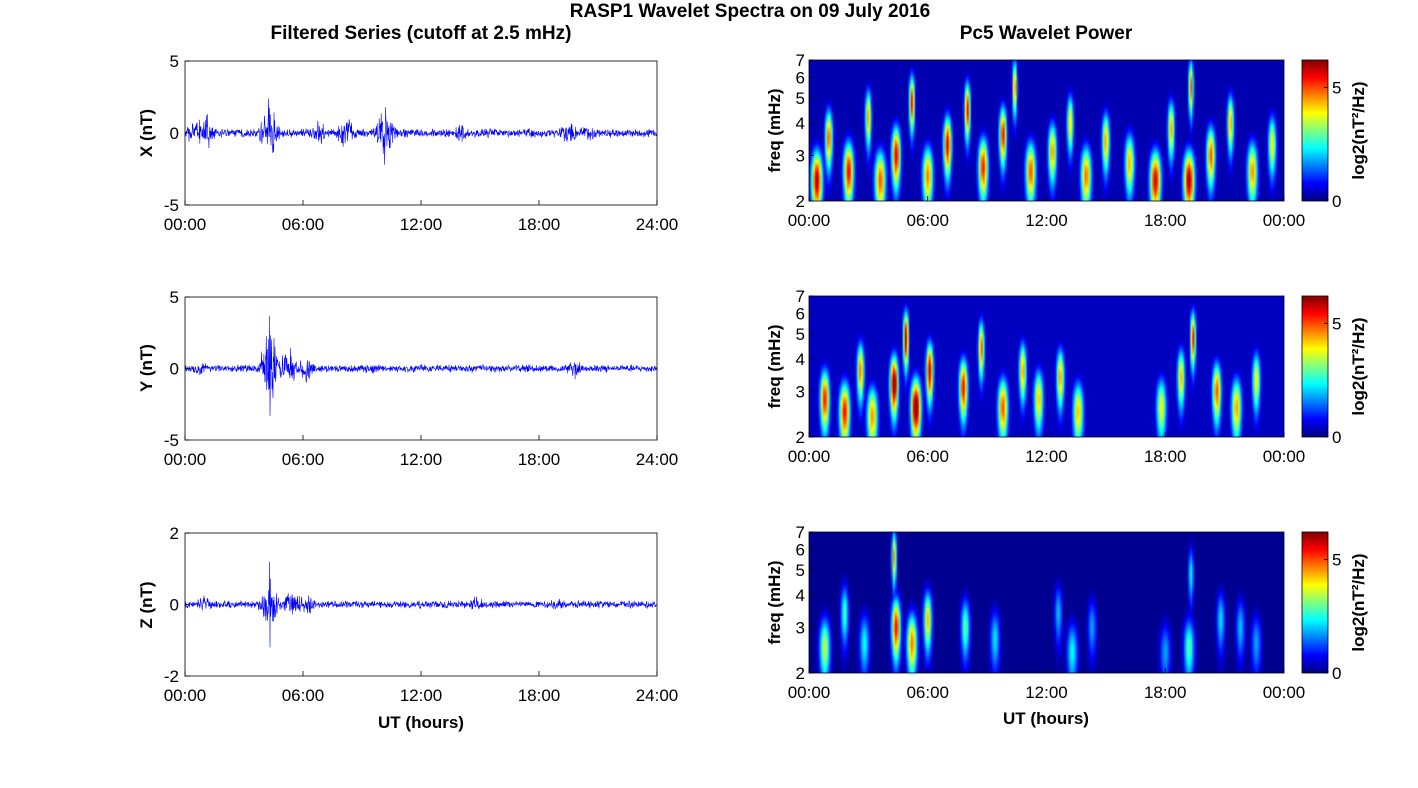  I want to click on timeseries-panel-2: 5 0 -500:00 06:00 12:00 18:00 24:00 Y (nT), so click(407, 378).